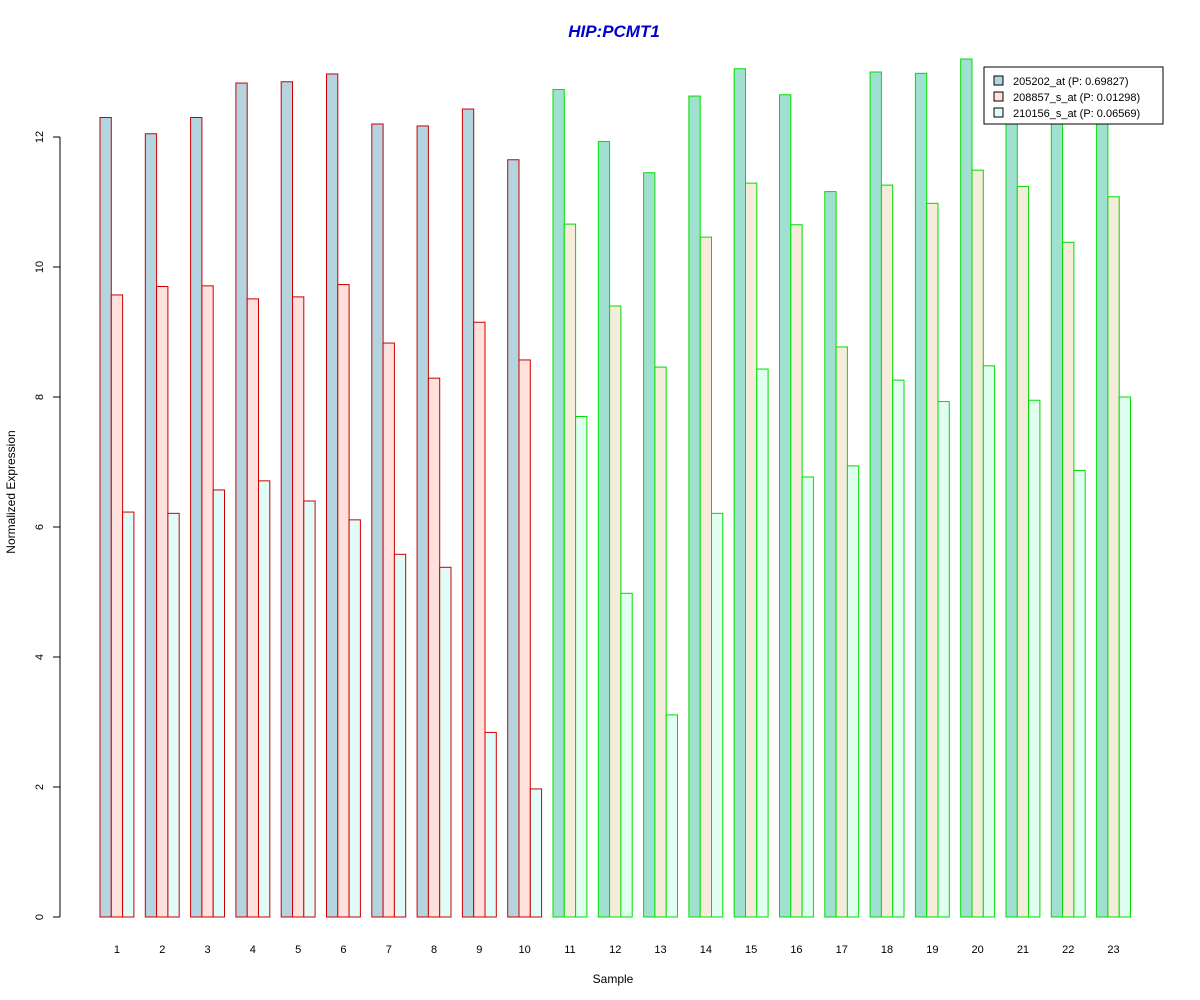 Image resolution: width=1200 pixels, height=1000 pixels. I want to click on x-tick-label: 13, so click(660, 950).